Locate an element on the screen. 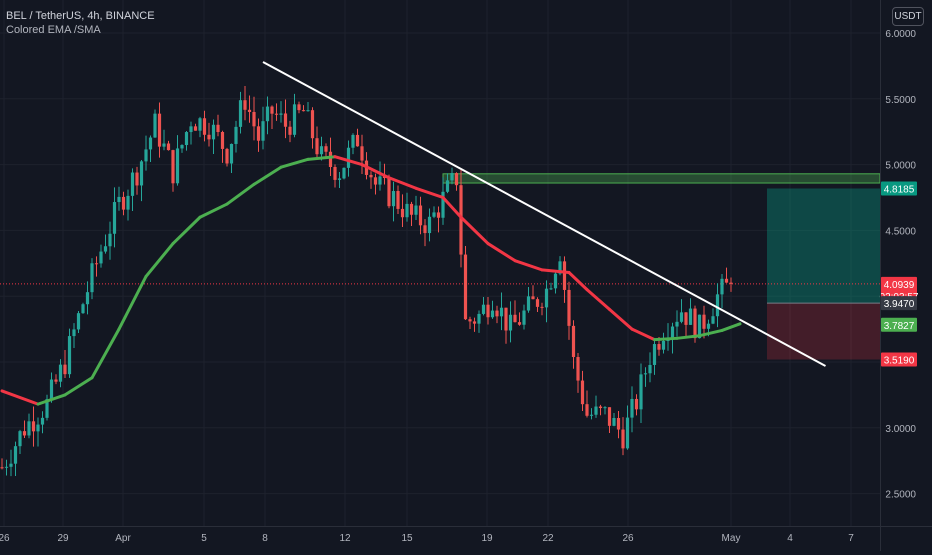  currency-badge: USDT is located at coordinates (908, 16).